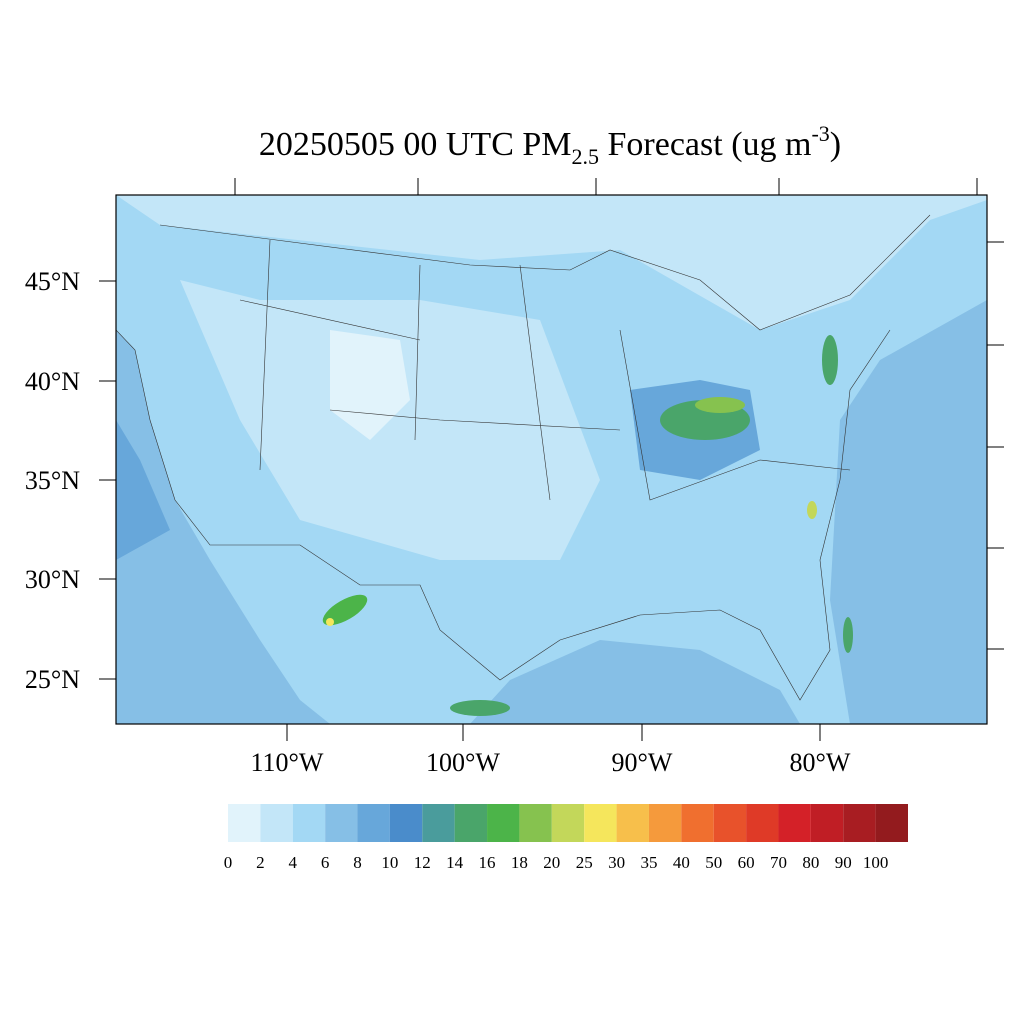  I want to click on ohio-smoke-core, so click(720, 405).